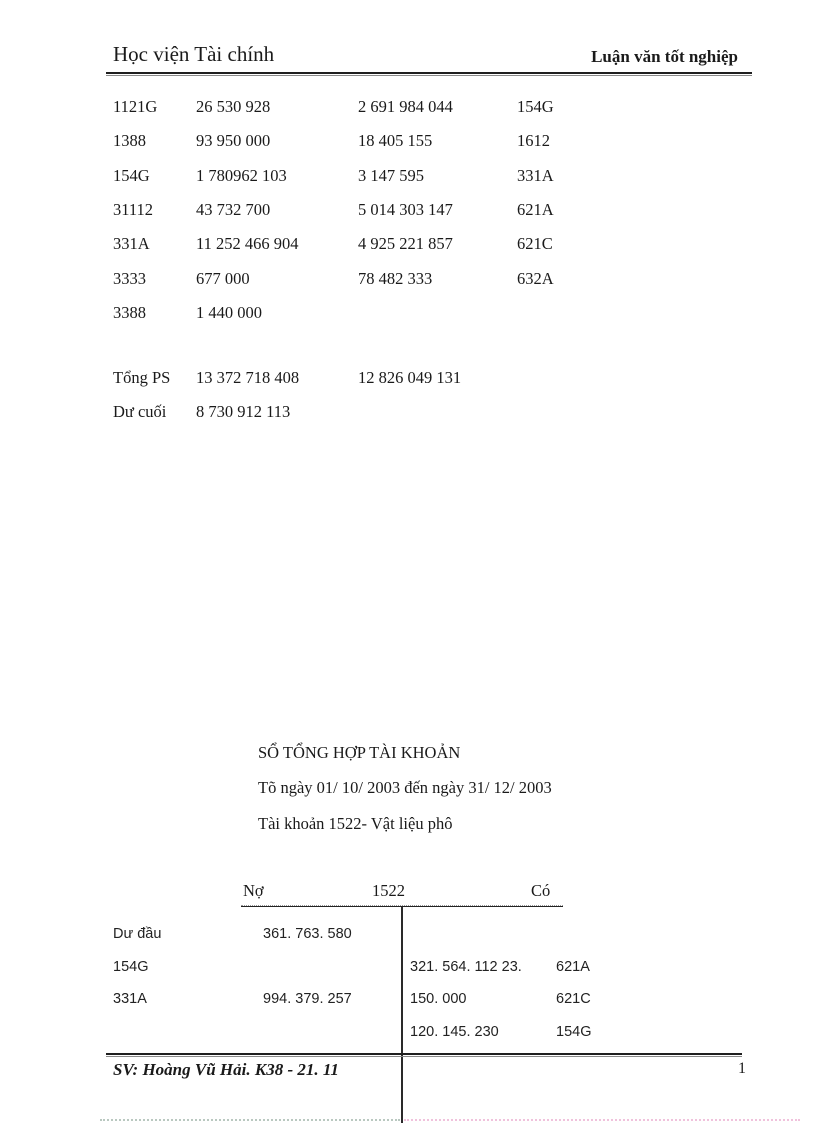 This screenshot has height=1123, width=816. What do you see at coordinates (437, 313) in the screenshot?
I see `ledger-cell-credit` at bounding box center [437, 313].